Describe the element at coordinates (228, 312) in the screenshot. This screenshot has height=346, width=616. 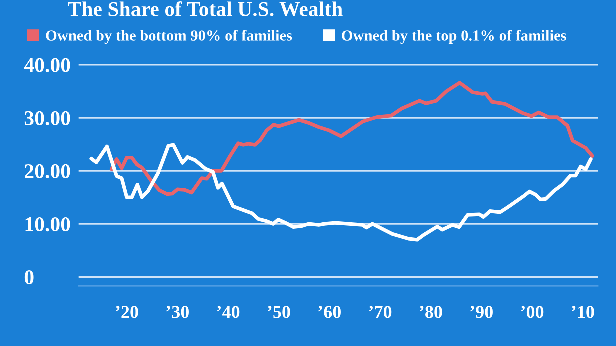
I see `x-tick-label: ’40` at that location.